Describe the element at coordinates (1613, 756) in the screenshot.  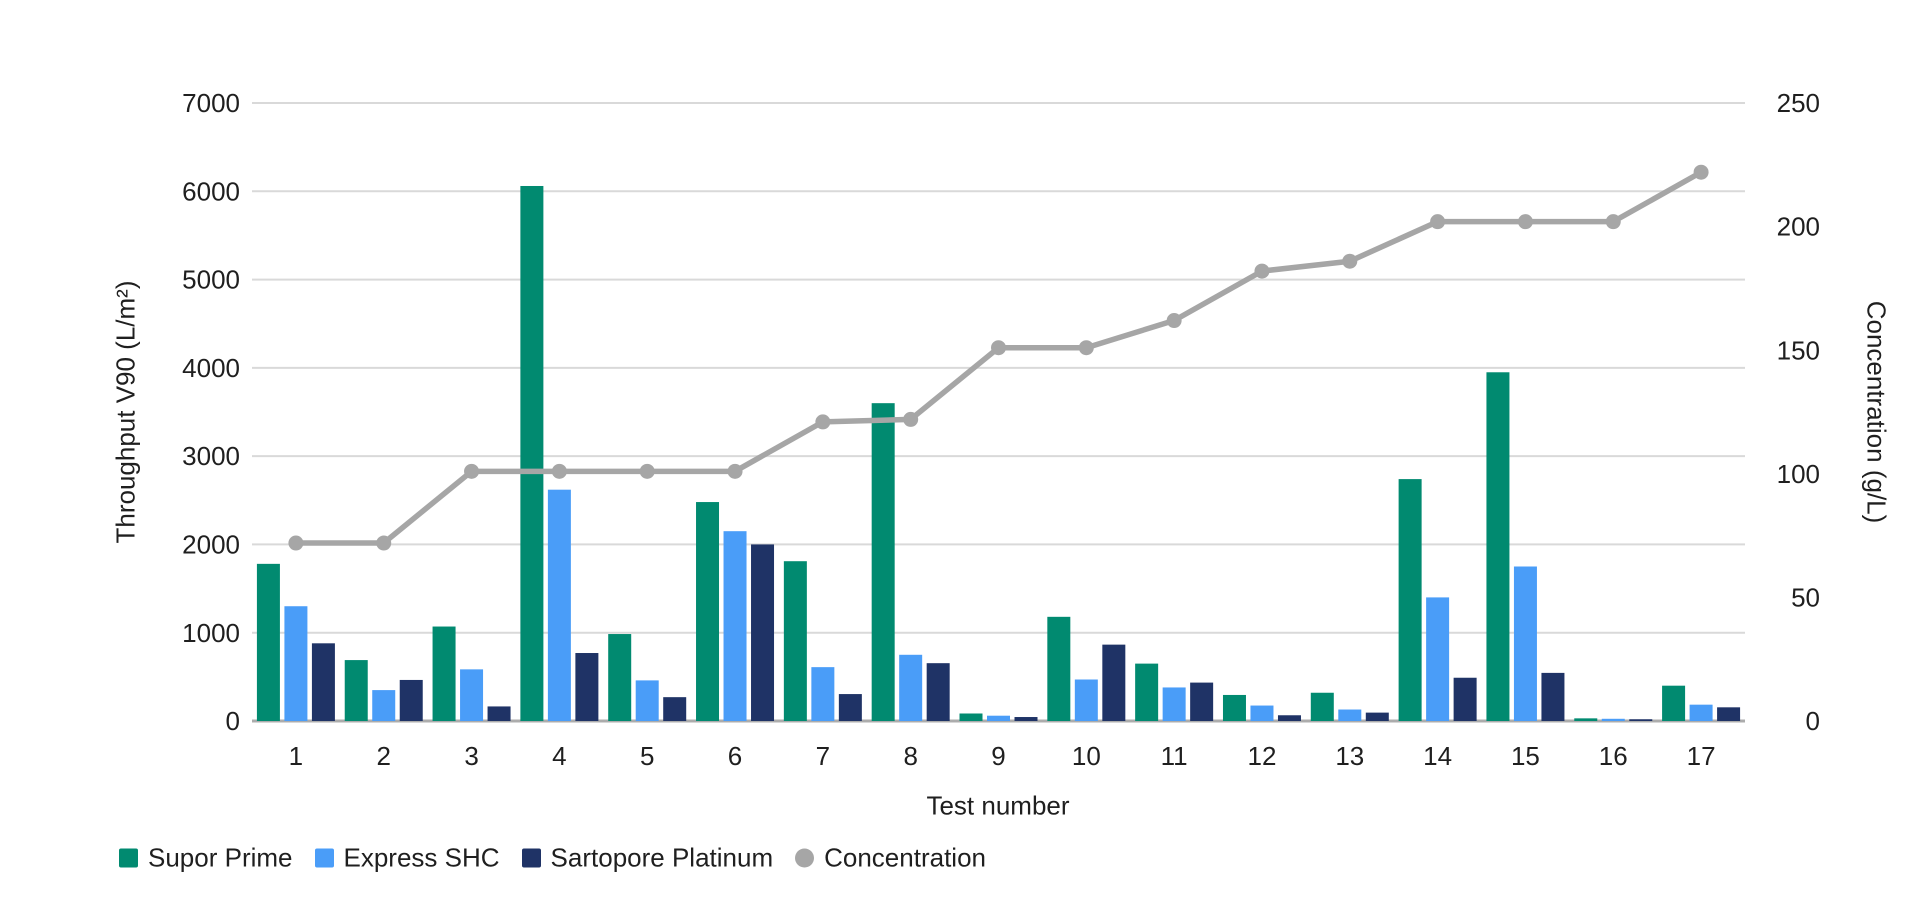
I see `x-axis-tick-16: 16` at that location.